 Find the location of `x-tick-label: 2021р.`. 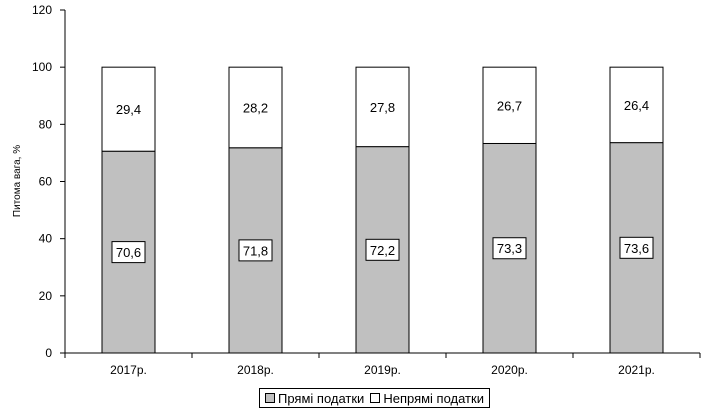

x-tick-label: 2021р. is located at coordinates (636, 370).